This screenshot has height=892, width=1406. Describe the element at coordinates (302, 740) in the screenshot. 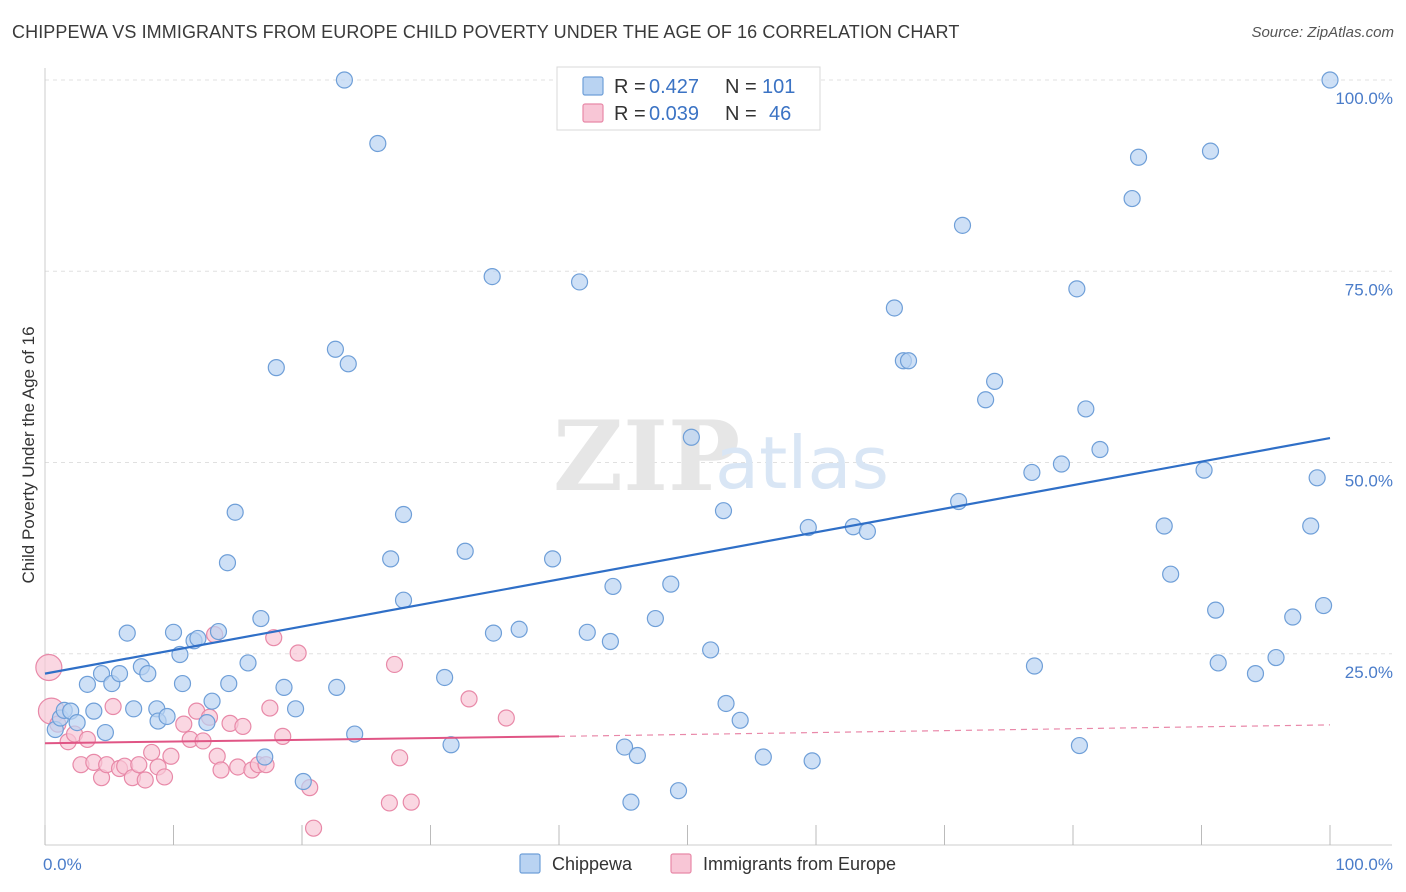

I see `trend-line-immigrants` at that location.